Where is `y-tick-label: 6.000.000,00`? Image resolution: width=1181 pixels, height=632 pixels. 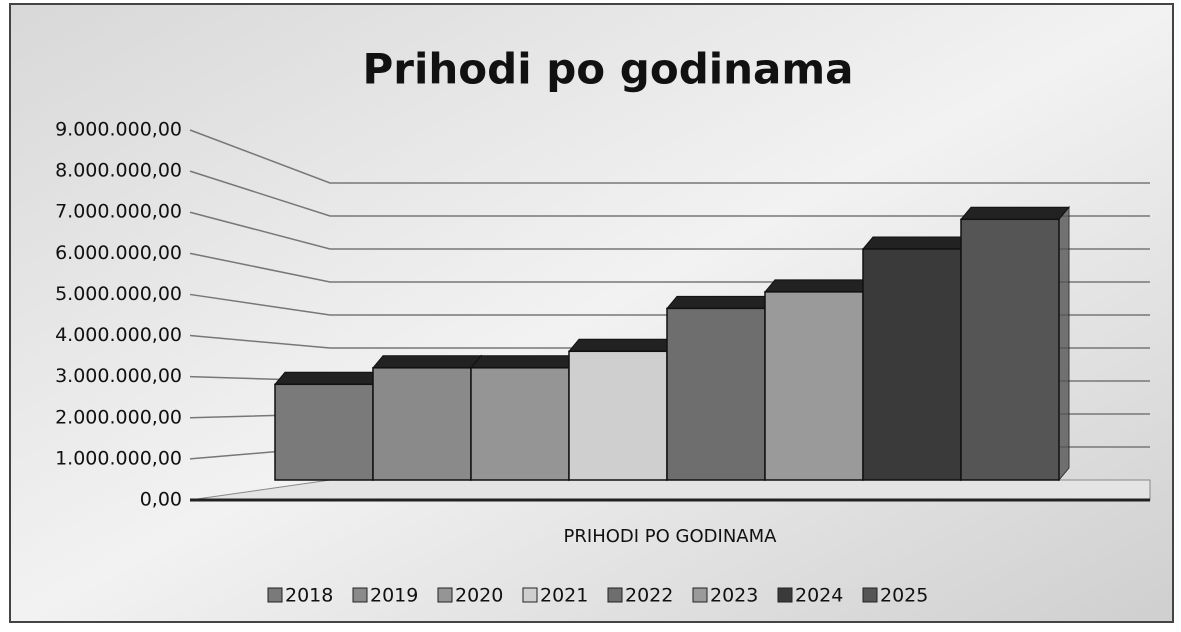 y-tick-label: 6.000.000,00 is located at coordinates (118, 253).